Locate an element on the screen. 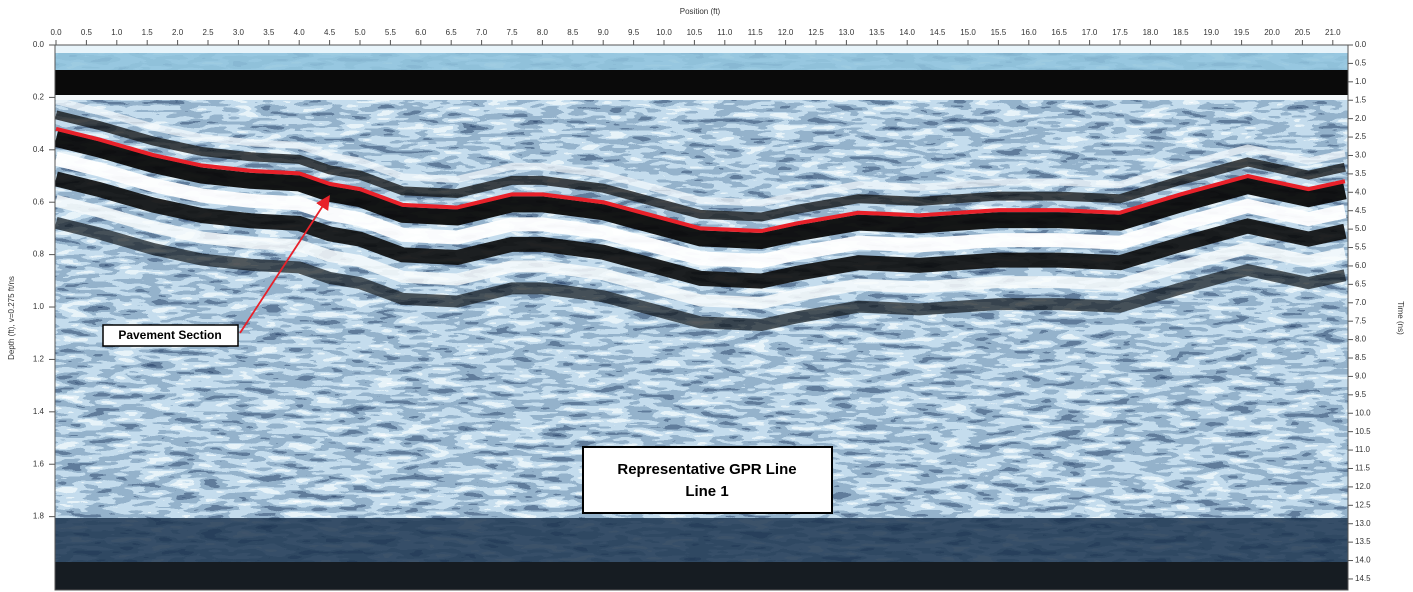 The image size is (1413, 592). y2-tick-label: 5.0 is located at coordinates (1361, 228).